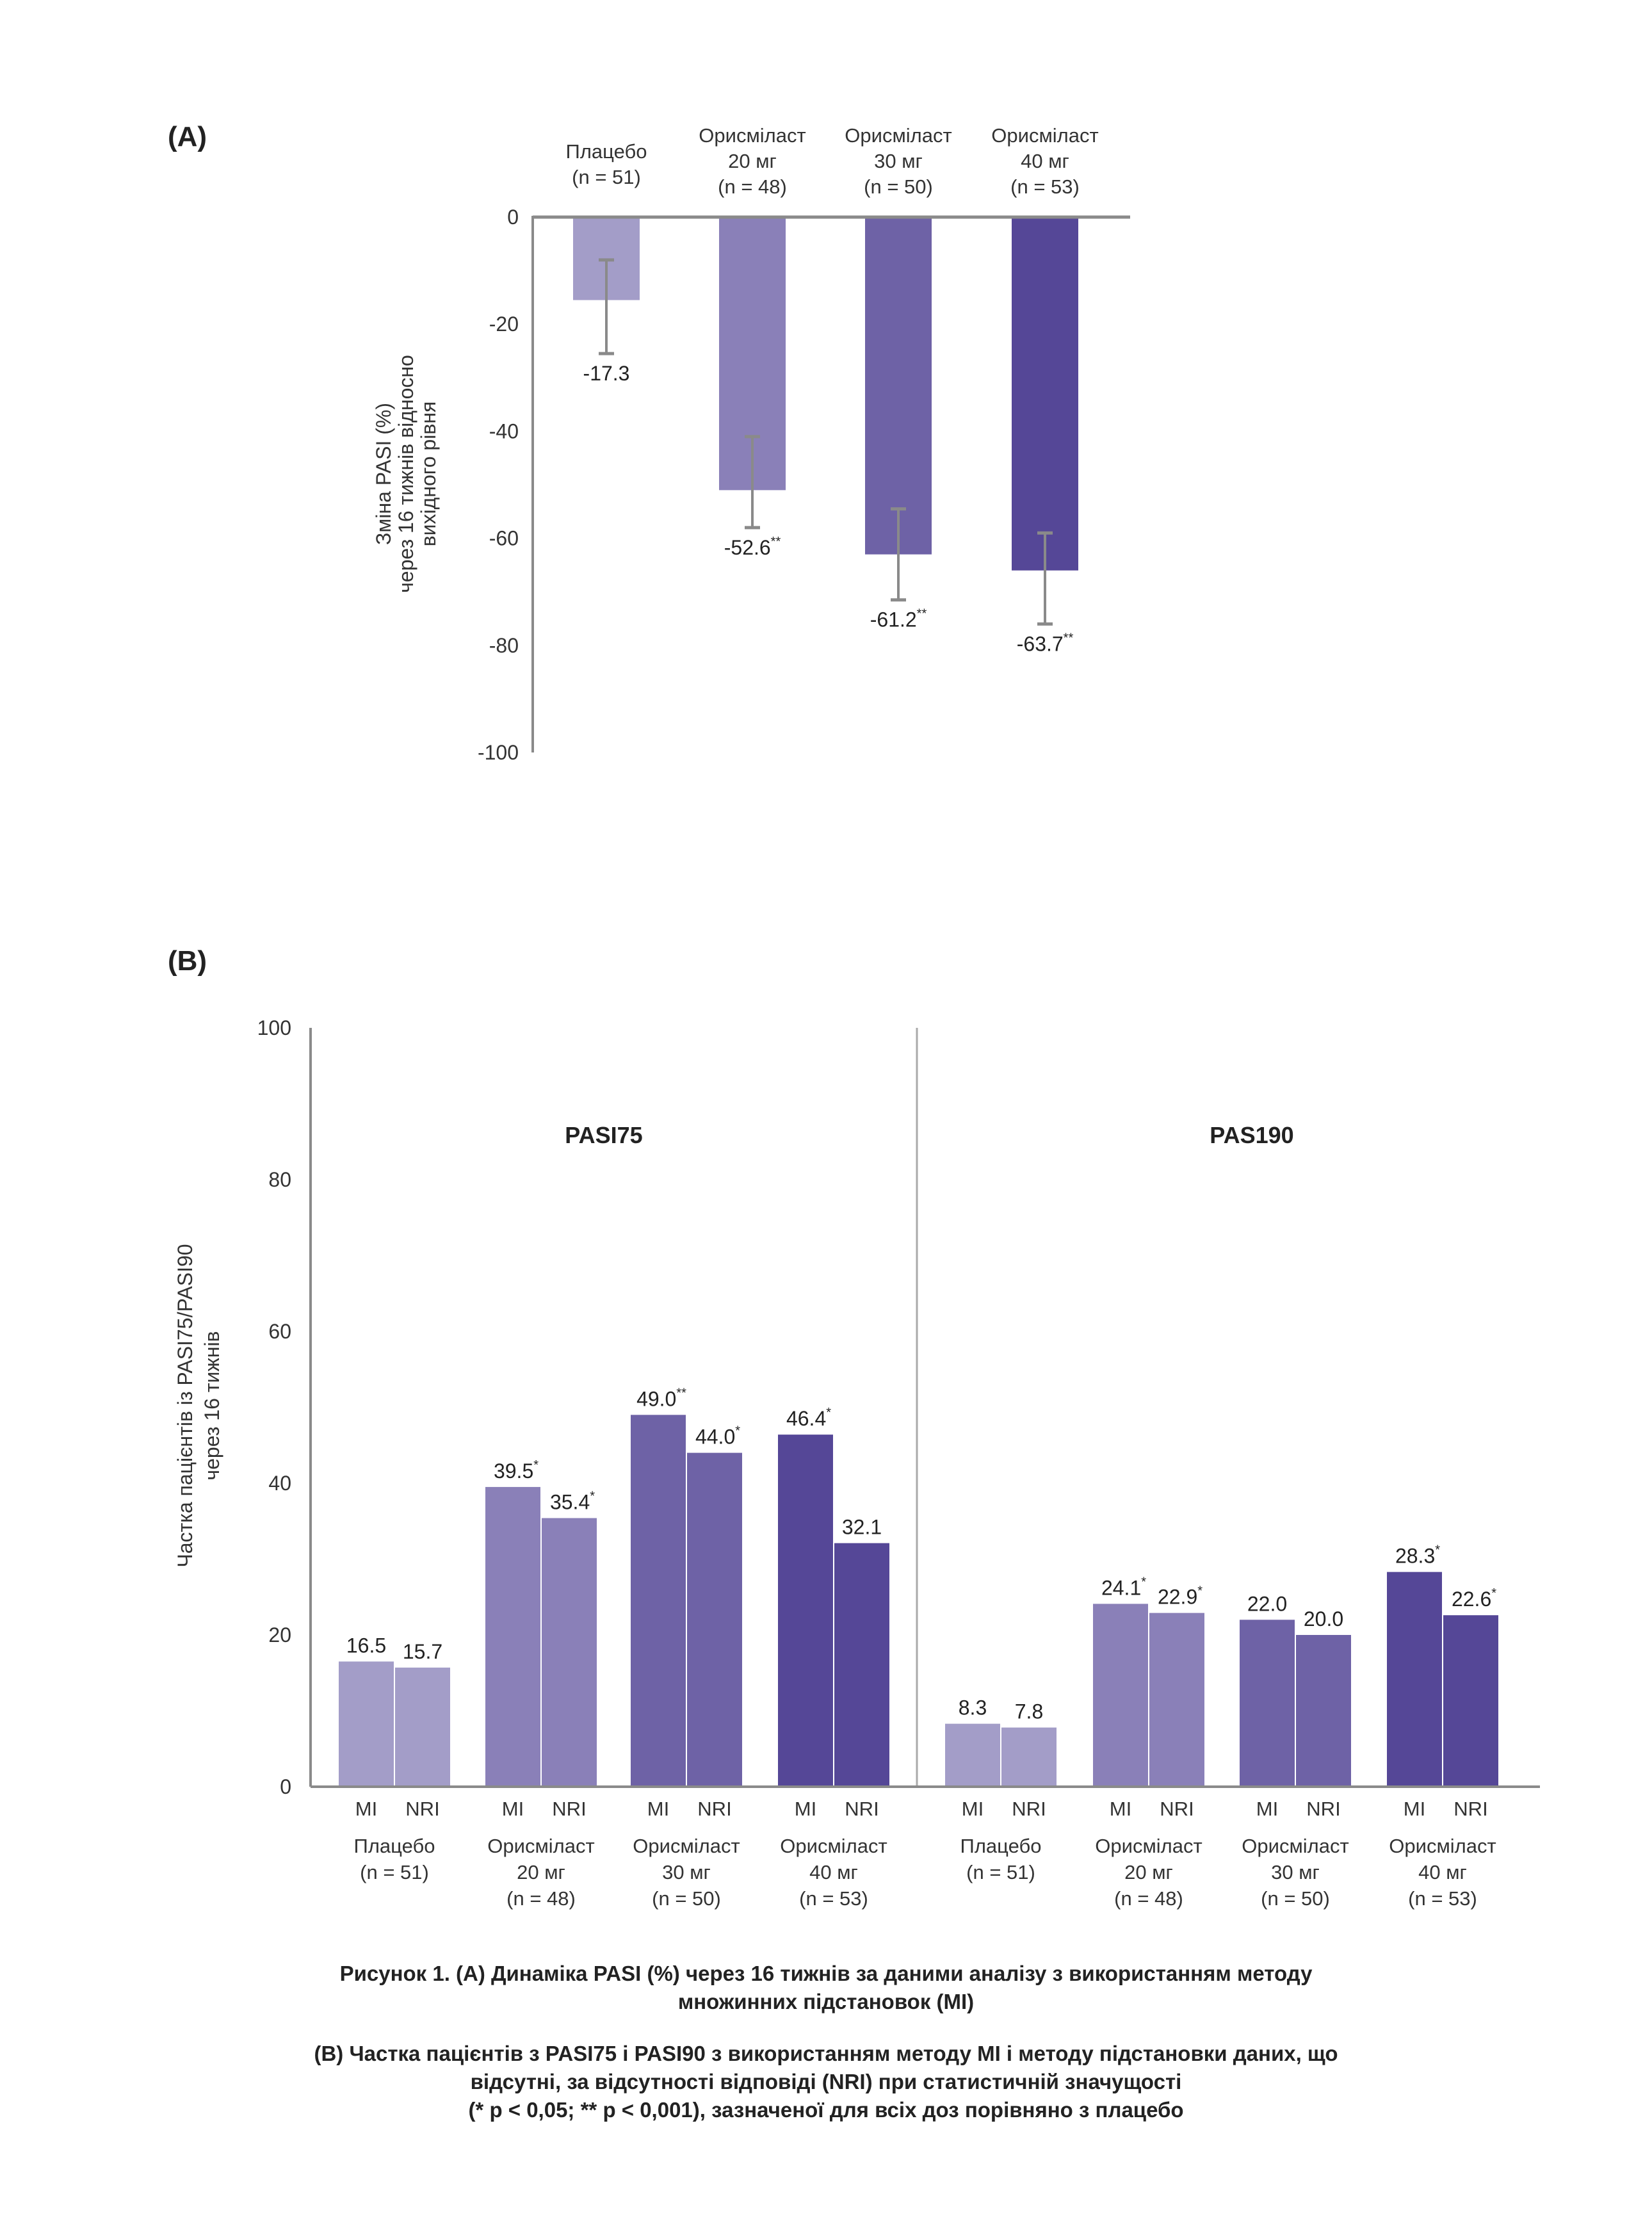 This screenshot has height=2219, width=1652. I want to click on value-label: 24.1*, so click(1124, 1587).